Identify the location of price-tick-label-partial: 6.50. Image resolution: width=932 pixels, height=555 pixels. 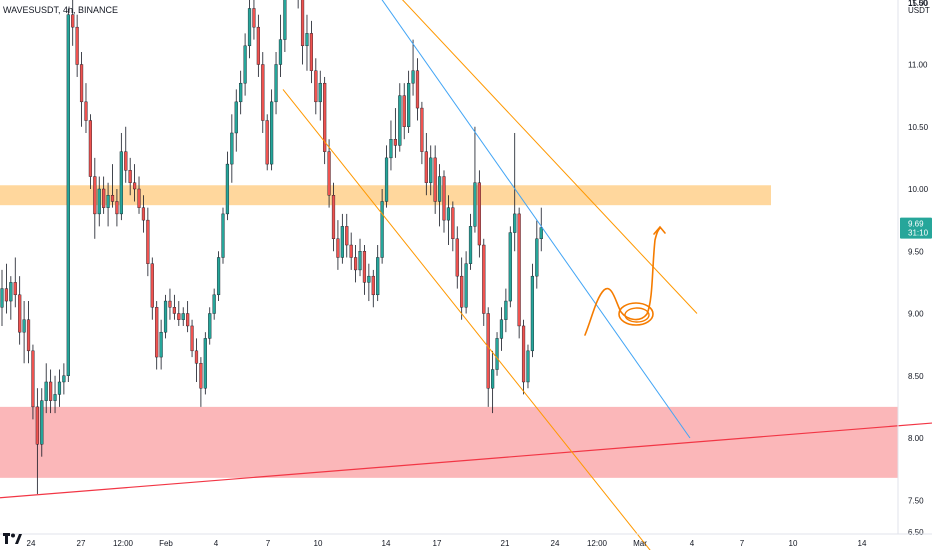
(916, 532).